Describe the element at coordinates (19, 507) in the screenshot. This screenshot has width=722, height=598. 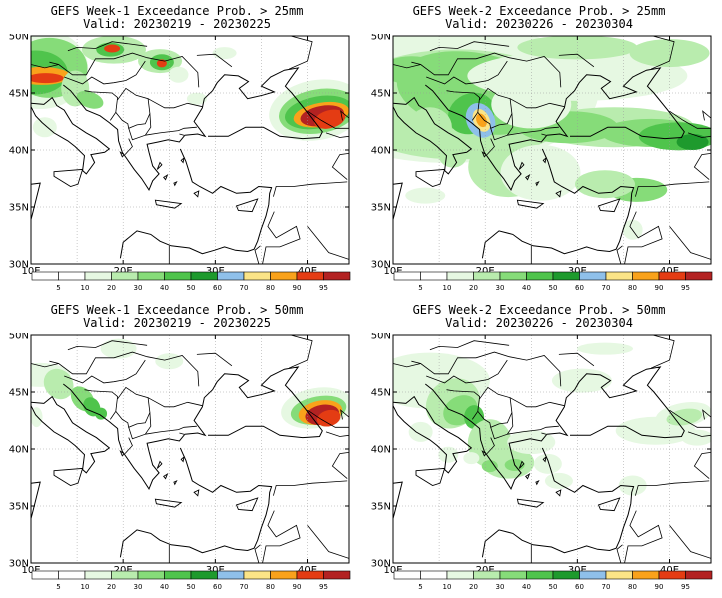
I see `lat-label: 35N` at that location.